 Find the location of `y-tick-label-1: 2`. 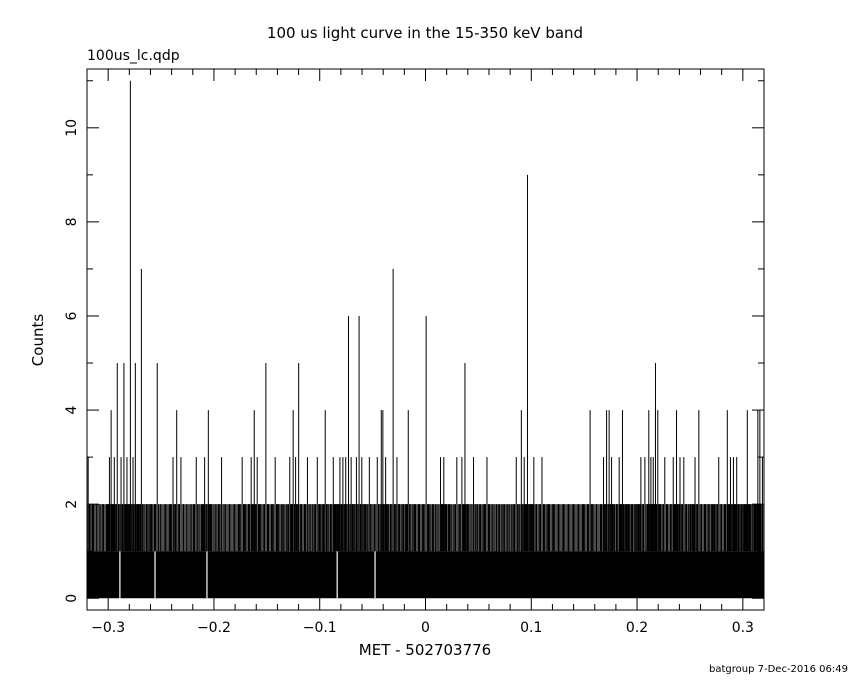

y-tick-label-1: 2 is located at coordinates (72, 504).